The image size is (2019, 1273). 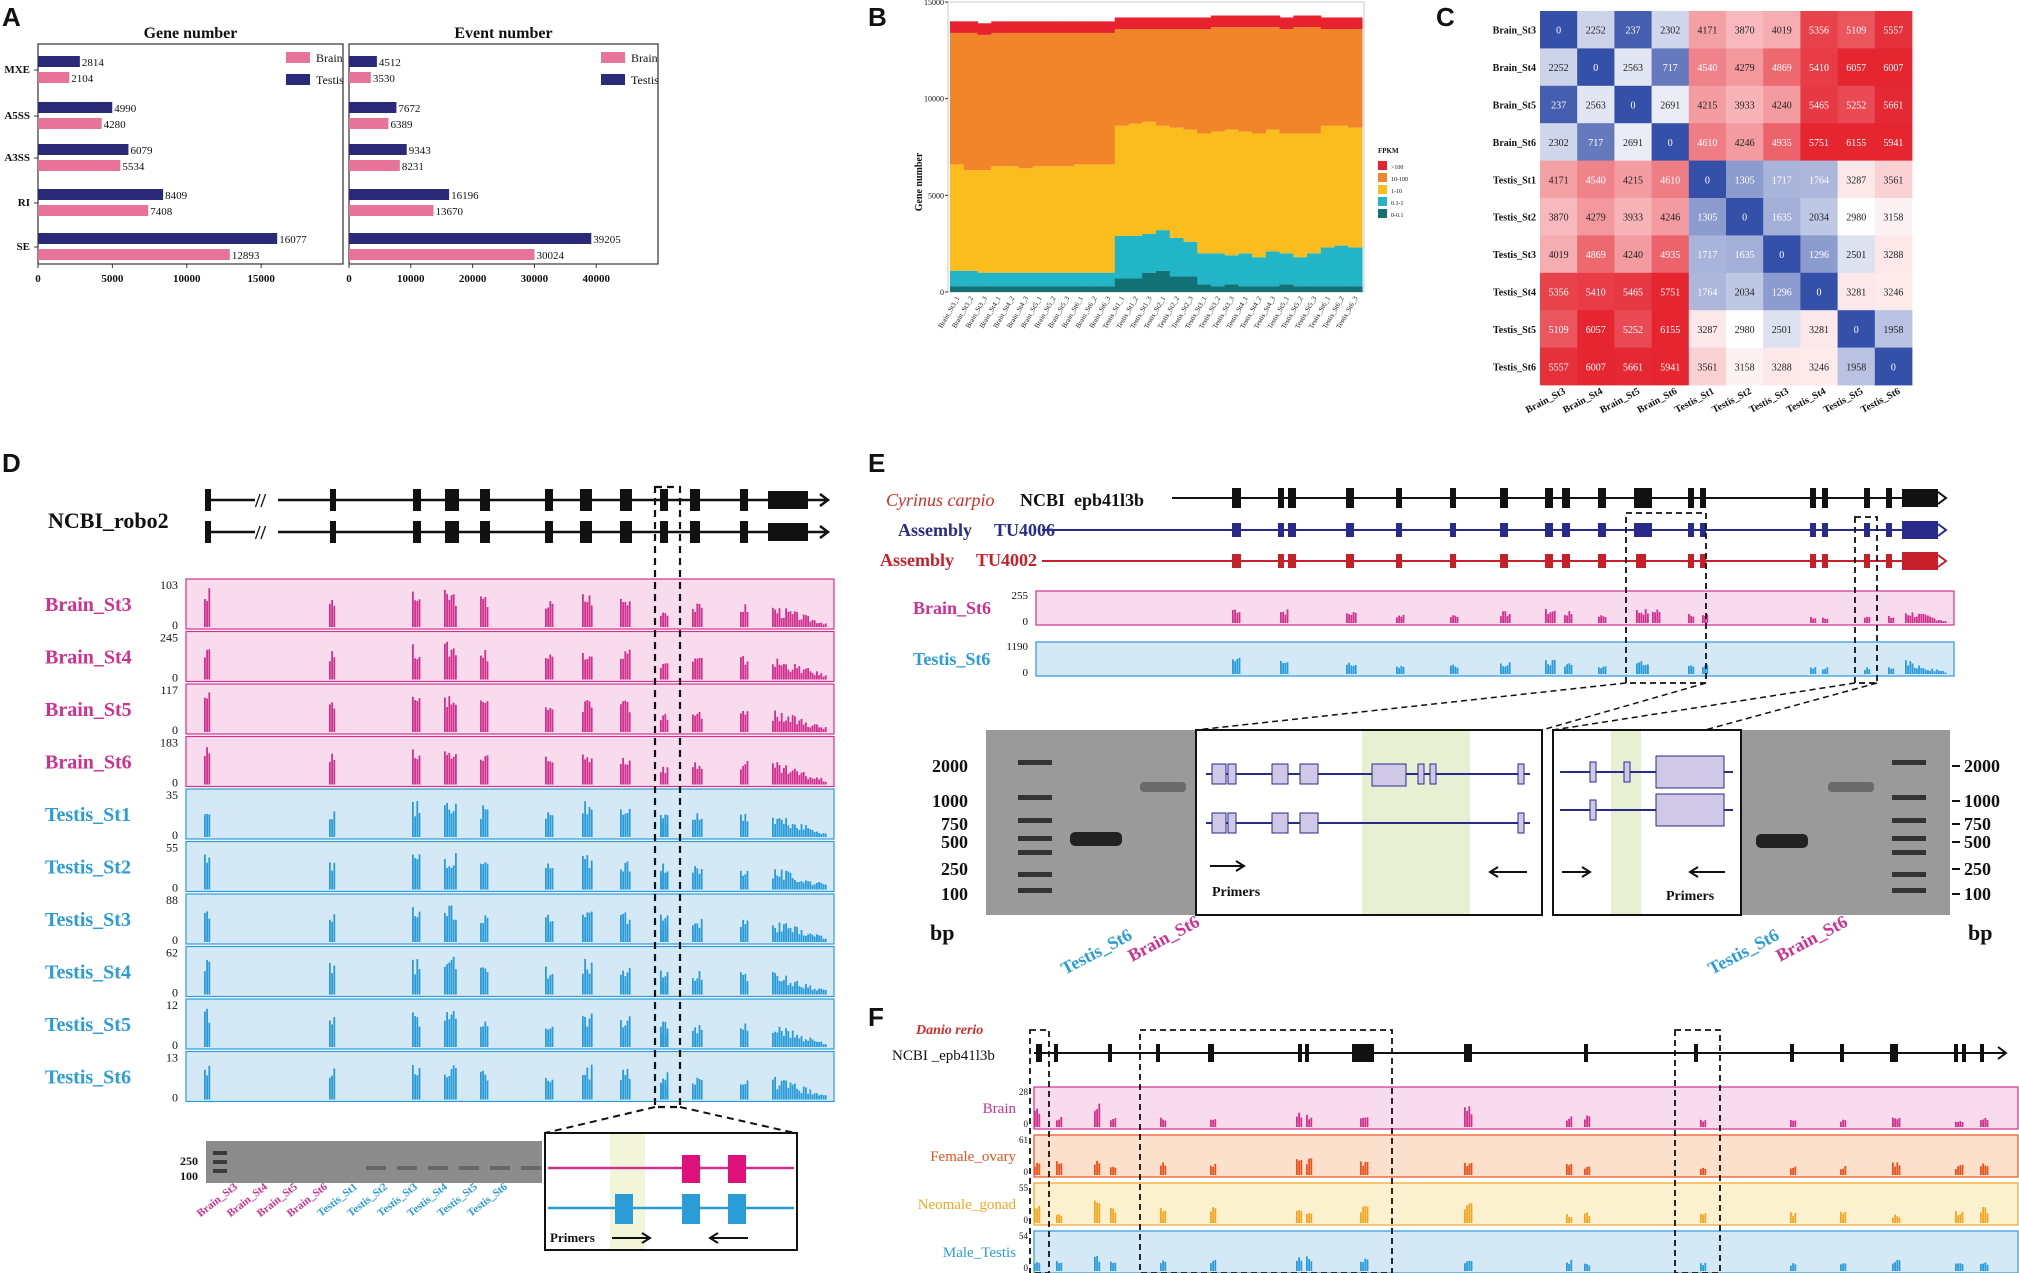 I want to click on heatmap-value: 2980, so click(x=1745, y=330).